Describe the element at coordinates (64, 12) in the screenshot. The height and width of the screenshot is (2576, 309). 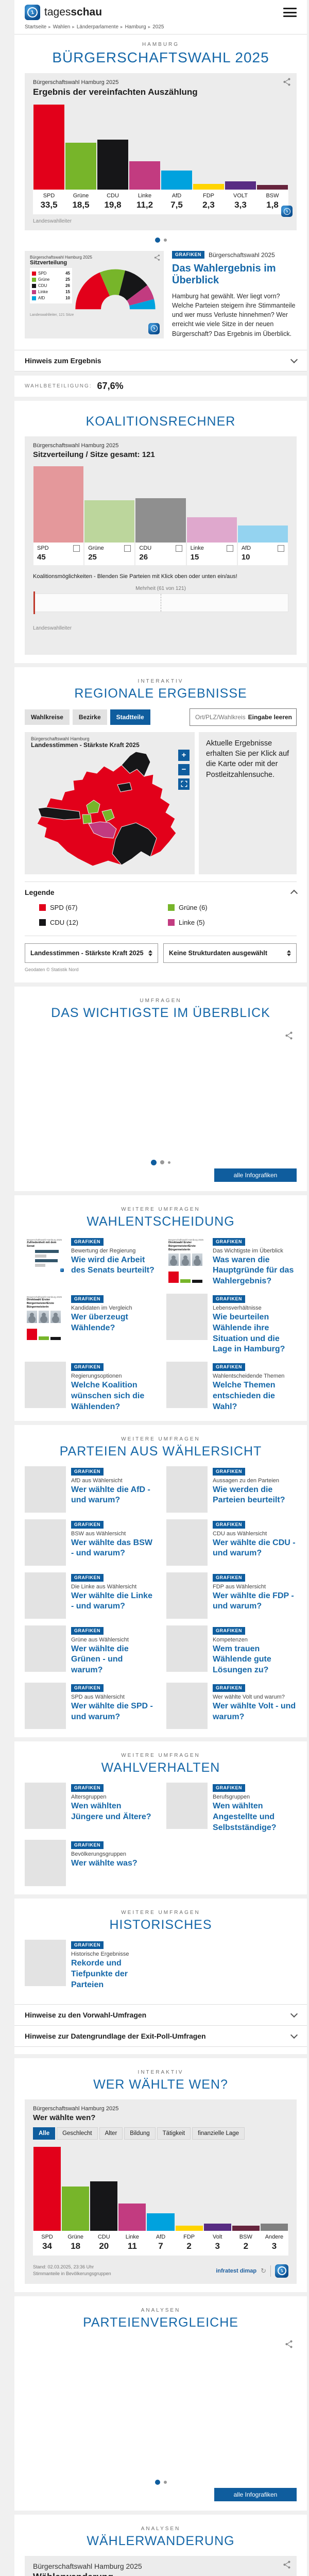
I see `tagesschau-logo: 1 tagesschau` at that location.